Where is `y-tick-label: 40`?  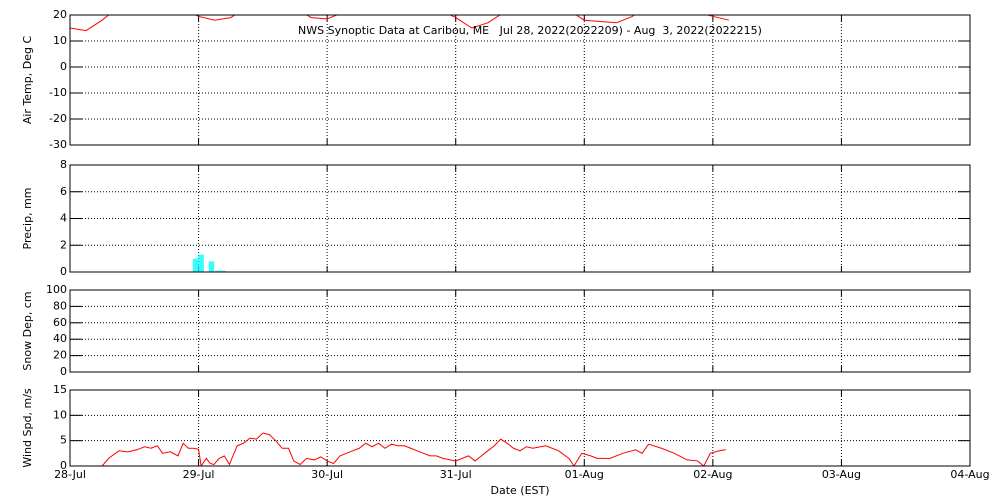
y-tick-label: 40 is located at coordinates (60, 338).